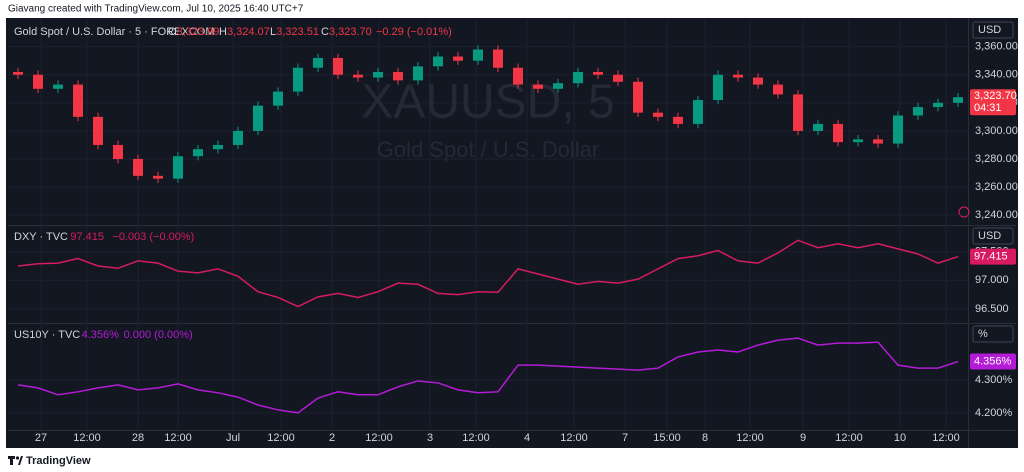 Image resolution: width=1024 pixels, height=472 pixels. I want to click on watermark-subtitle: Gold Spot / U.S. Dollar, so click(488, 149).